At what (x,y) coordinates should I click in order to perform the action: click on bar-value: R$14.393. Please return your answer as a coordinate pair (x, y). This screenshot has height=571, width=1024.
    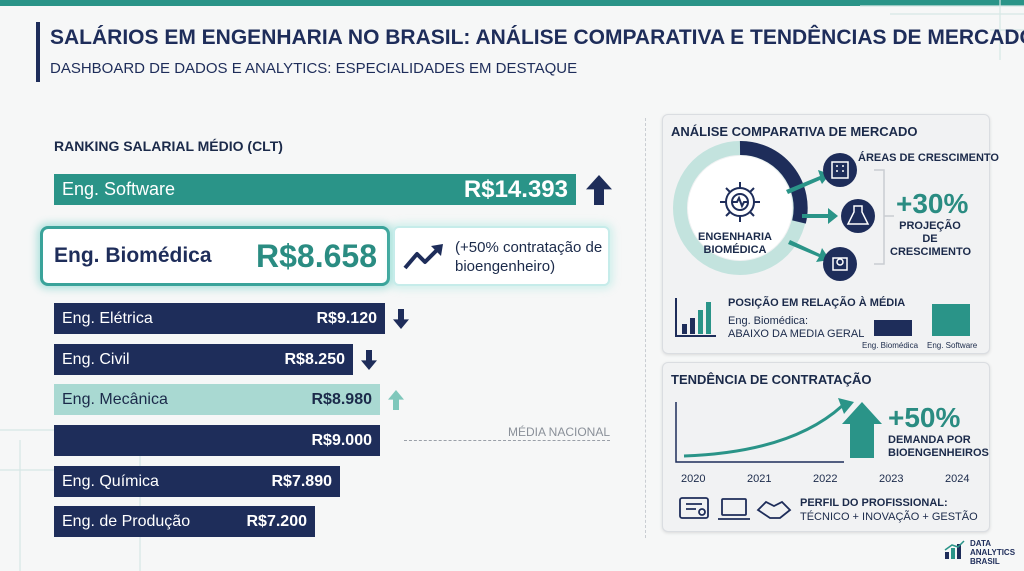
    Looking at the image, I should click on (515, 189).